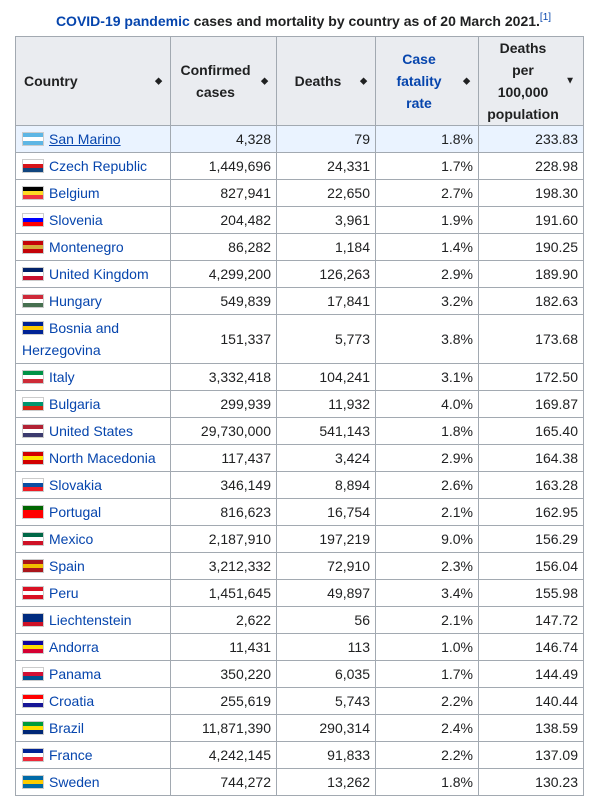 The width and height of the screenshot is (607, 796). What do you see at coordinates (75, 674) in the screenshot?
I see `country-link: Panama` at bounding box center [75, 674].